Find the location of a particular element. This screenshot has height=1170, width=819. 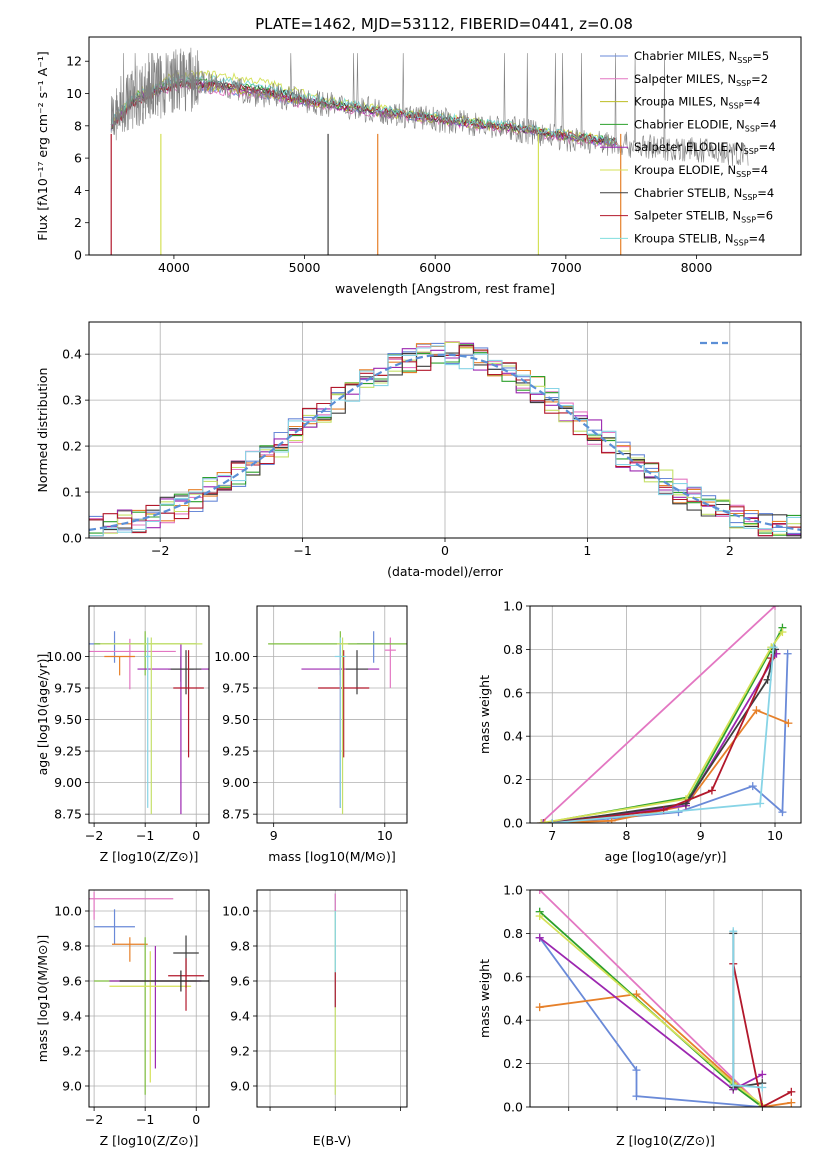

y-tick-label: 0 is located at coordinates (78, 255).